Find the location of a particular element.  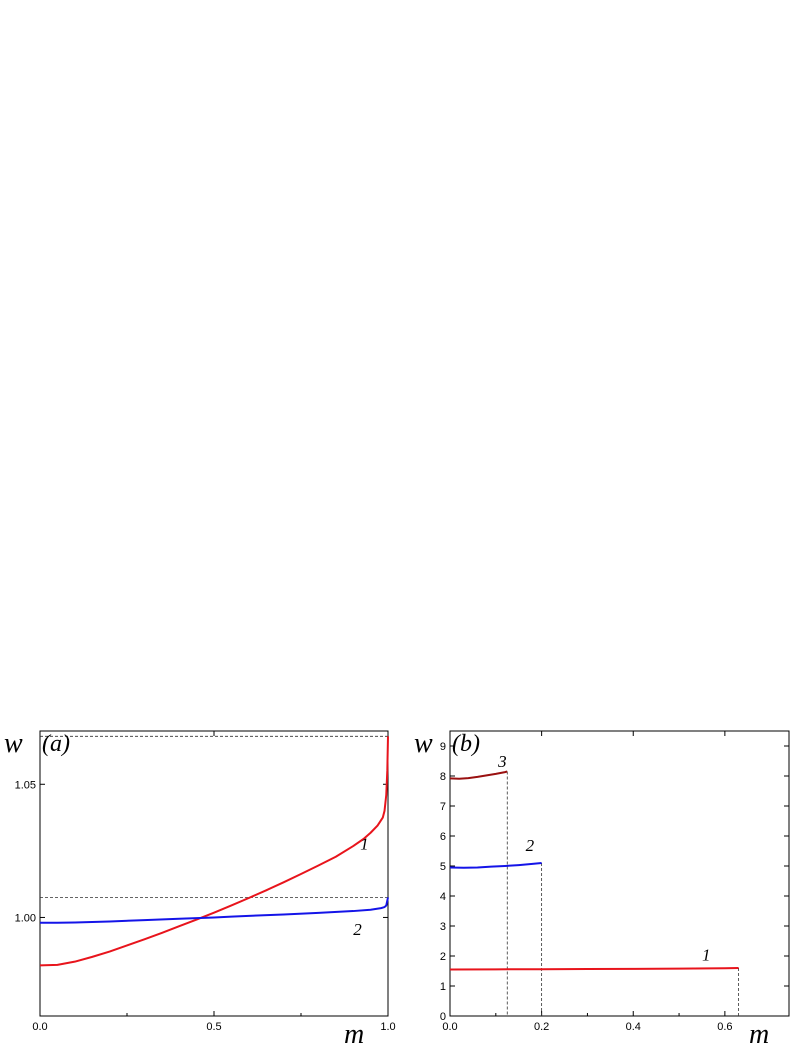

panel-a-x-tick-label: 0.0 is located at coordinates (39, 1027).